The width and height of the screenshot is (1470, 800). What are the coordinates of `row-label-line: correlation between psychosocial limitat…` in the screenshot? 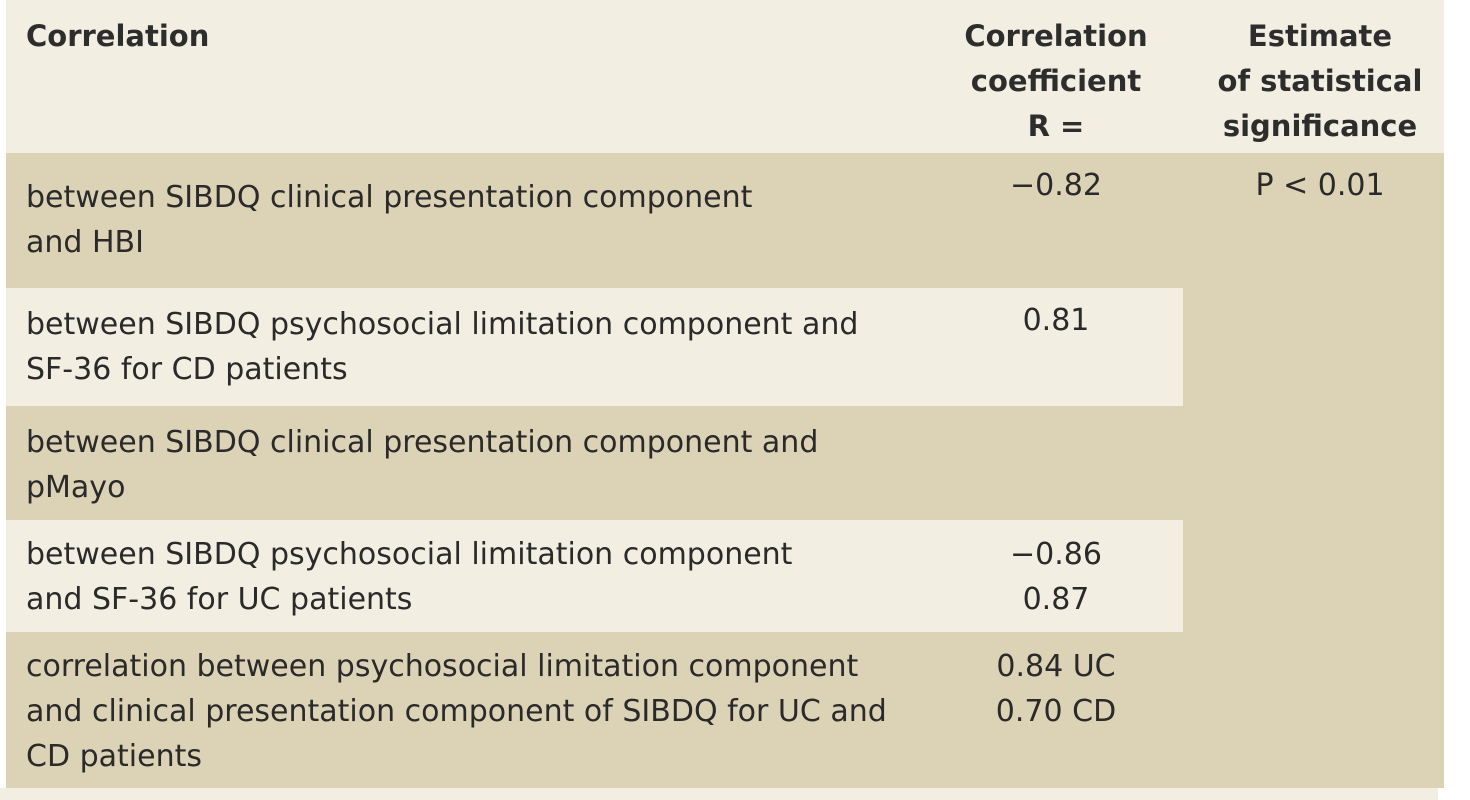 It's located at (442, 666).